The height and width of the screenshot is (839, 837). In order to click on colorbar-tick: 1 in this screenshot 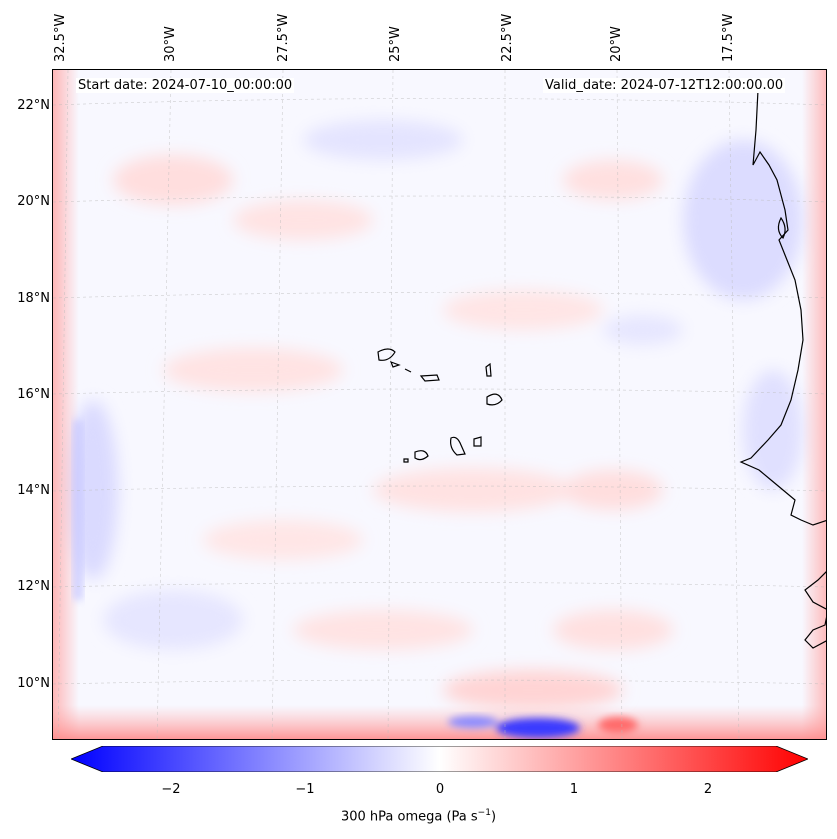, I will do `click(574, 789)`.